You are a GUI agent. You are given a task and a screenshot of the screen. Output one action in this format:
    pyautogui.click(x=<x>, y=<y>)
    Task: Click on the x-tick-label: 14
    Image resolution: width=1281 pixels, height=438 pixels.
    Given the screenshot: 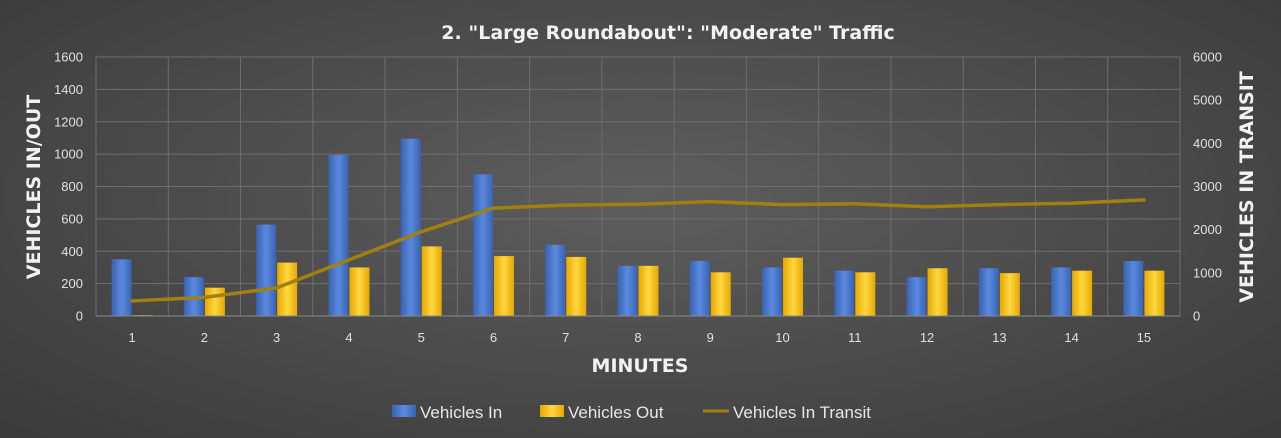 What is the action you would take?
    pyautogui.click(x=1071, y=337)
    